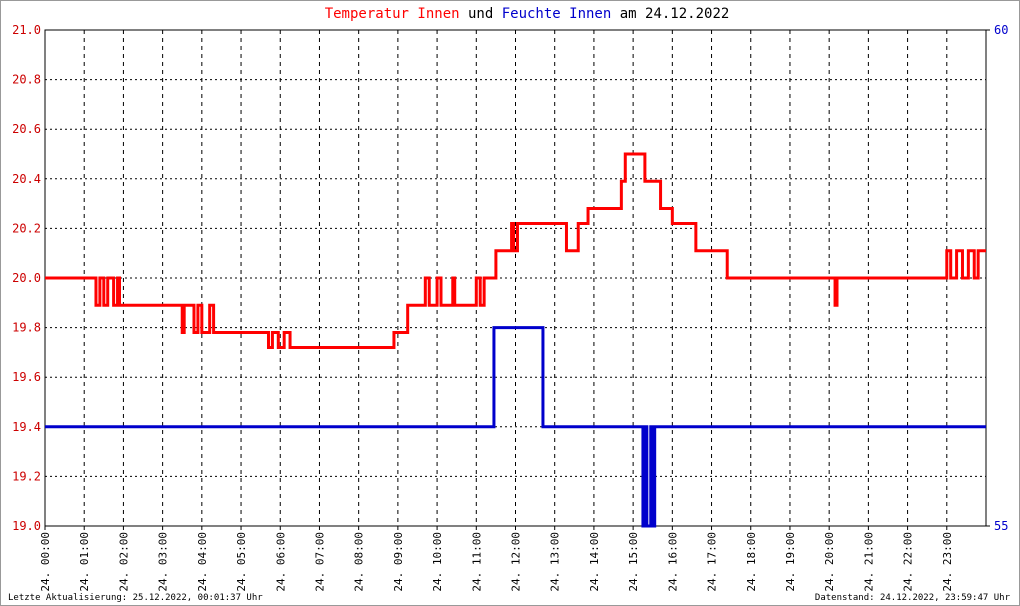  Describe the element at coordinates (437, 562) in the screenshot. I see `x-tick-label: 24. 10:00` at that location.